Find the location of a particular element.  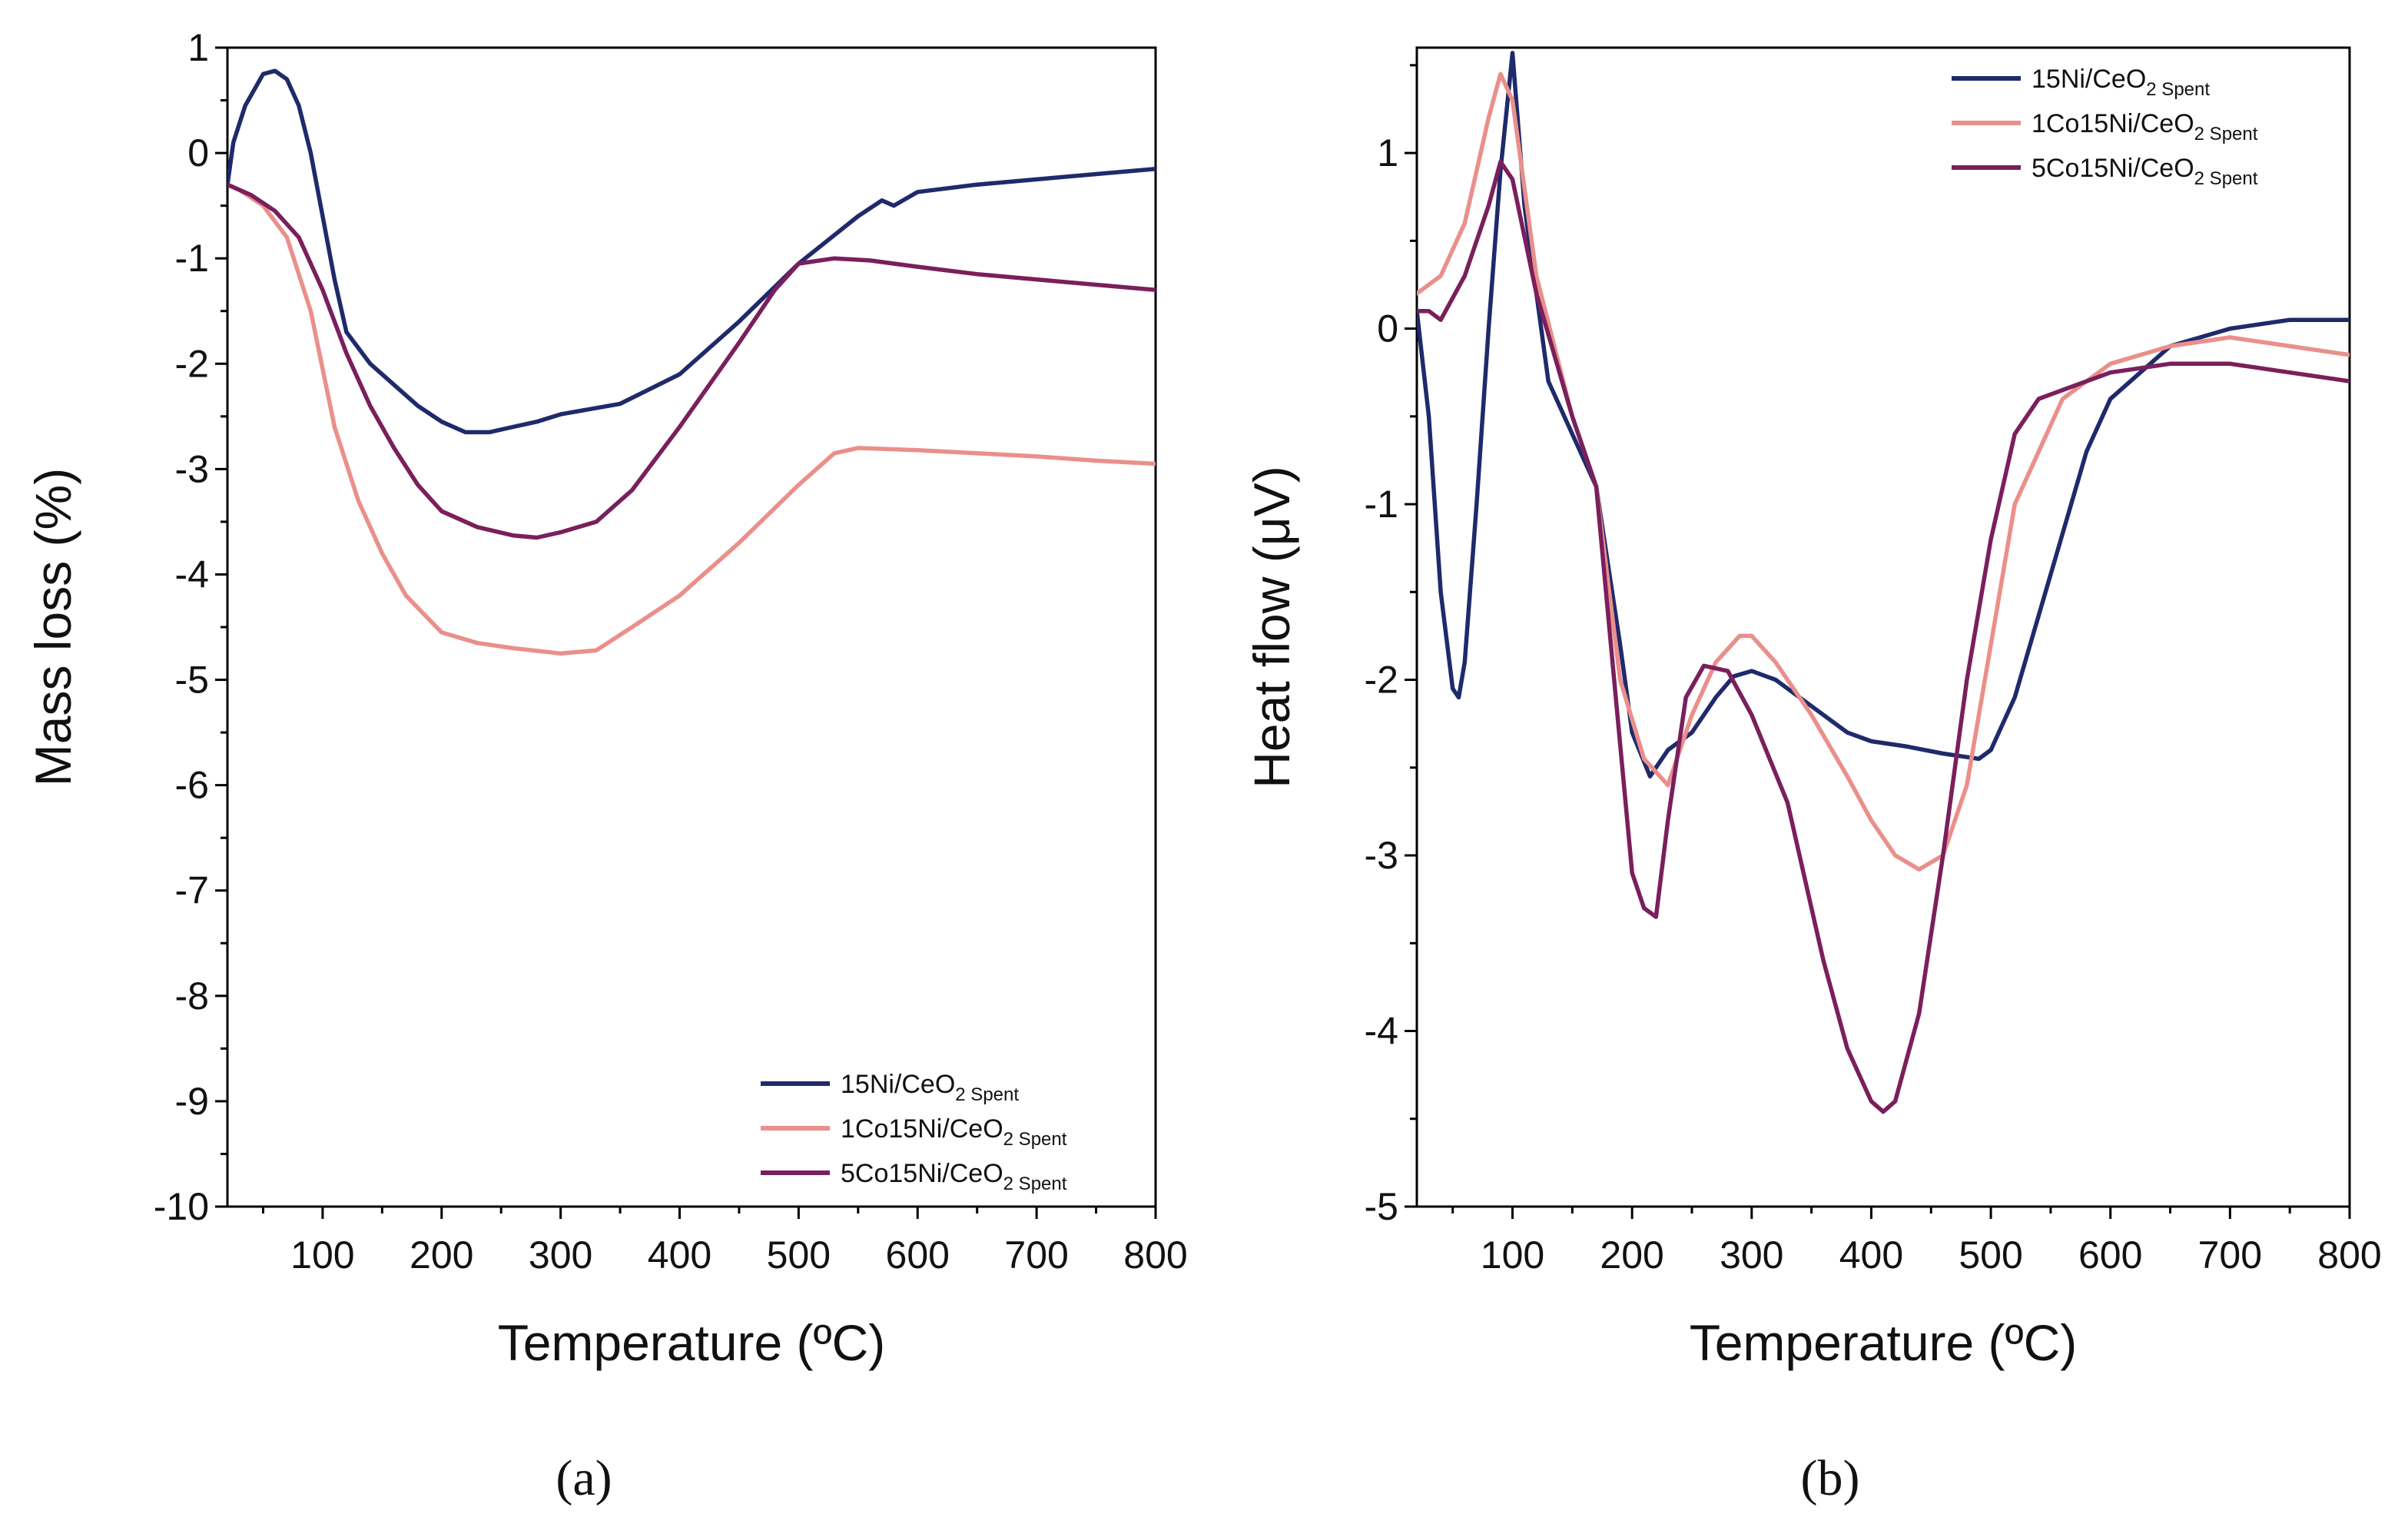

panel-b-legend-label-2: 1Co15Ni/CeO2 Spent is located at coordinates (2145, 126).